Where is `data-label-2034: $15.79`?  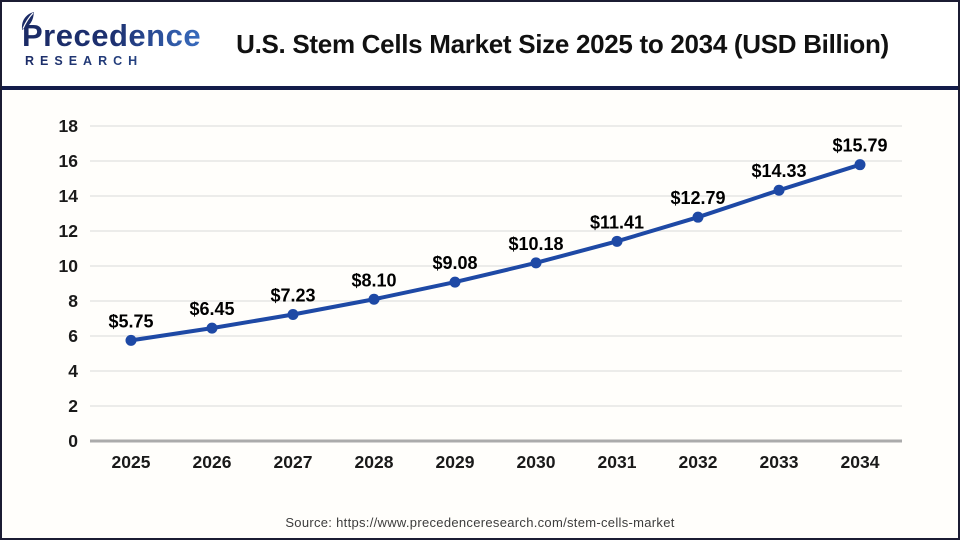
data-label-2034: $15.79 is located at coordinates (859, 146).